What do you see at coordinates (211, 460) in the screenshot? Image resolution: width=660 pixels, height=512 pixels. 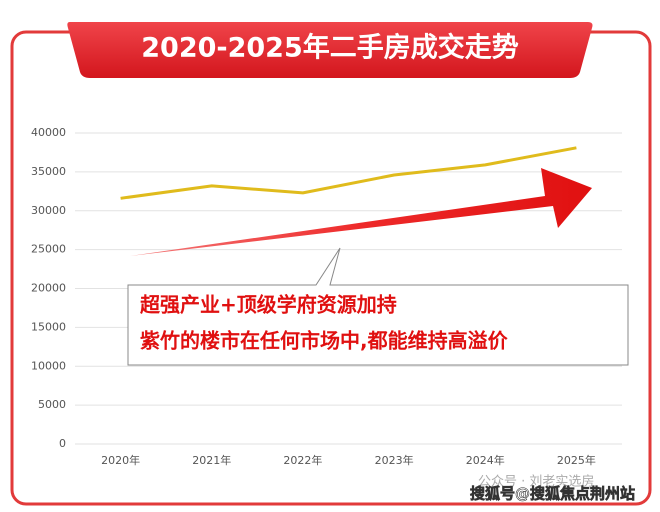 I see `x-tick-label: 2021年` at bounding box center [211, 460].